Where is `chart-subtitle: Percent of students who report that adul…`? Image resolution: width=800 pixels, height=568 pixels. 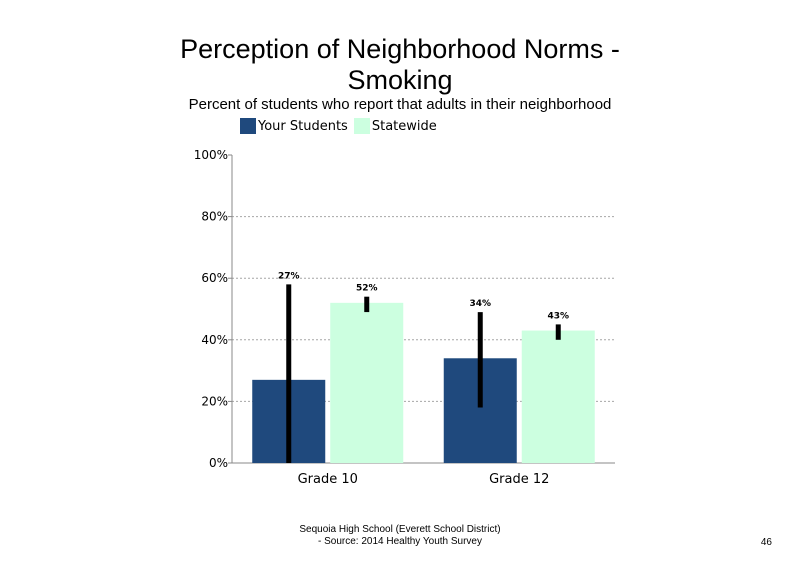
chart-subtitle: Percent of students who report that adul… is located at coordinates (400, 104).